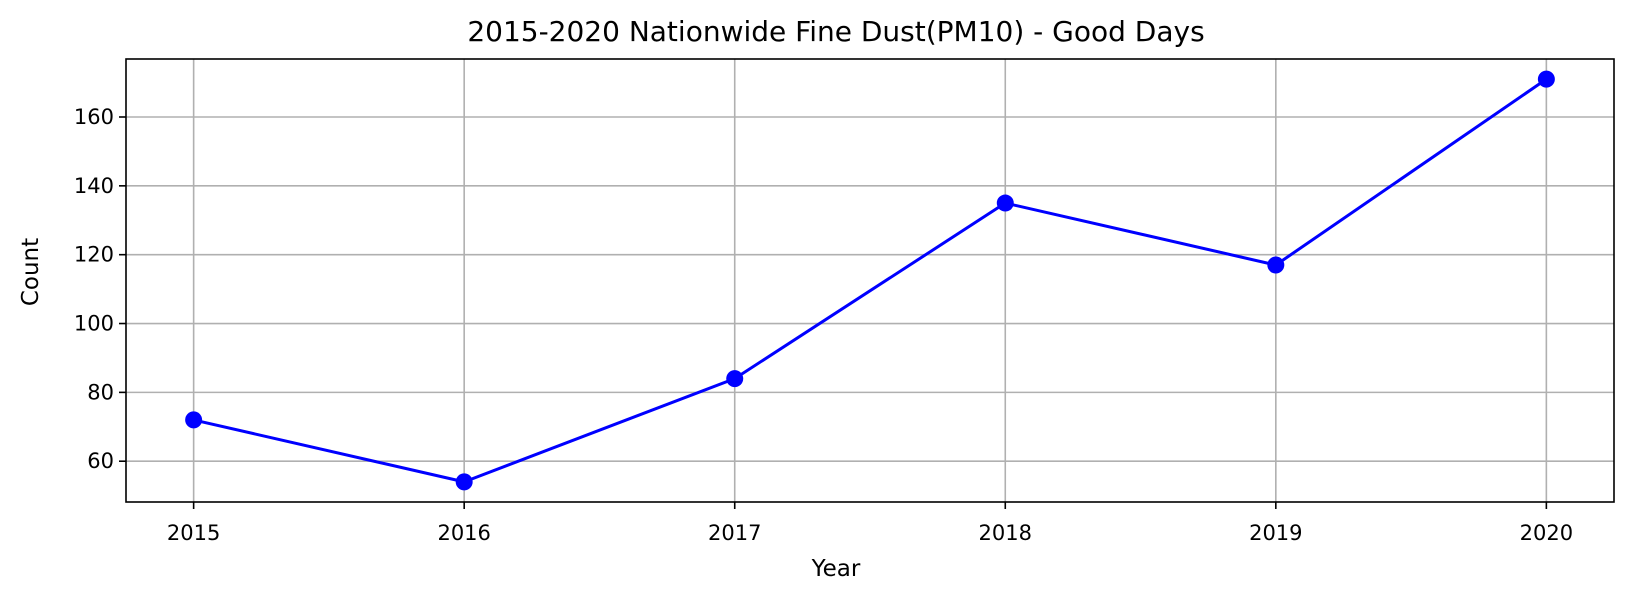 The image size is (1632, 603). I want to click on x-tick-label: 2015, so click(193, 533).